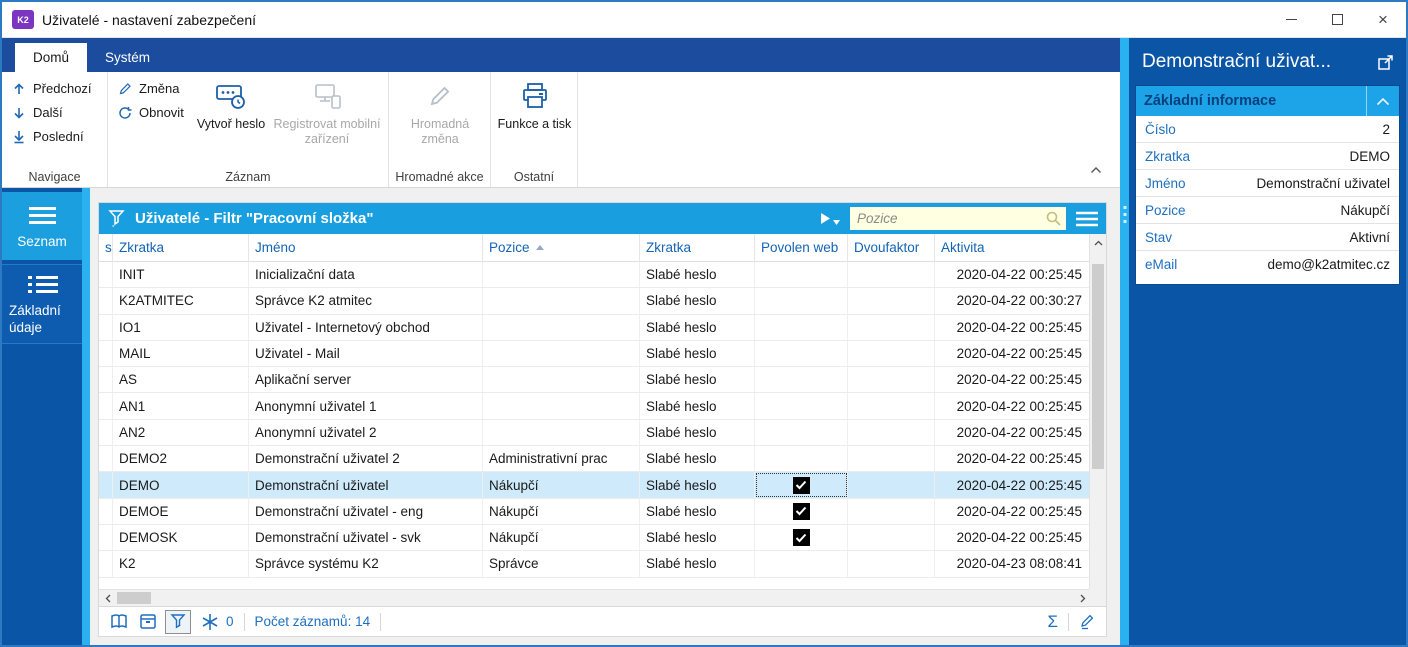 The height and width of the screenshot is (647, 1408). I want to click on column-header: Jméno, so click(366, 247).